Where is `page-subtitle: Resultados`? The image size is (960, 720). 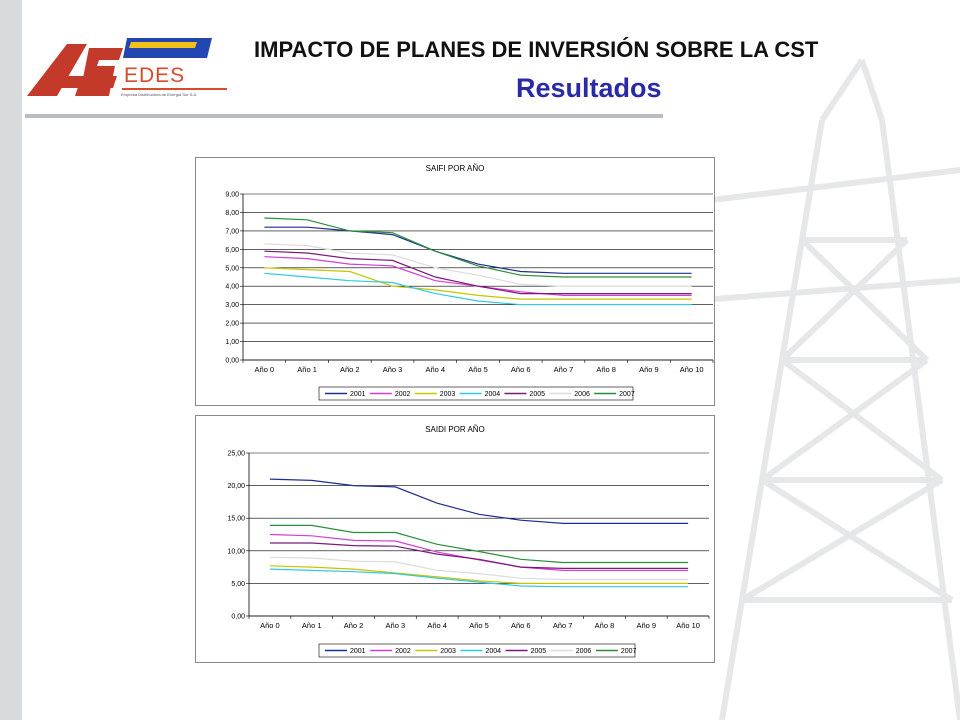
page-subtitle: Resultados is located at coordinates (589, 88).